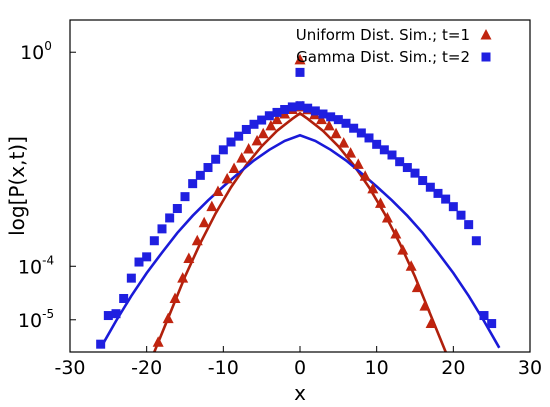 This screenshot has height=407, width=550. I want to click on x-axis-label: x, so click(300, 393).